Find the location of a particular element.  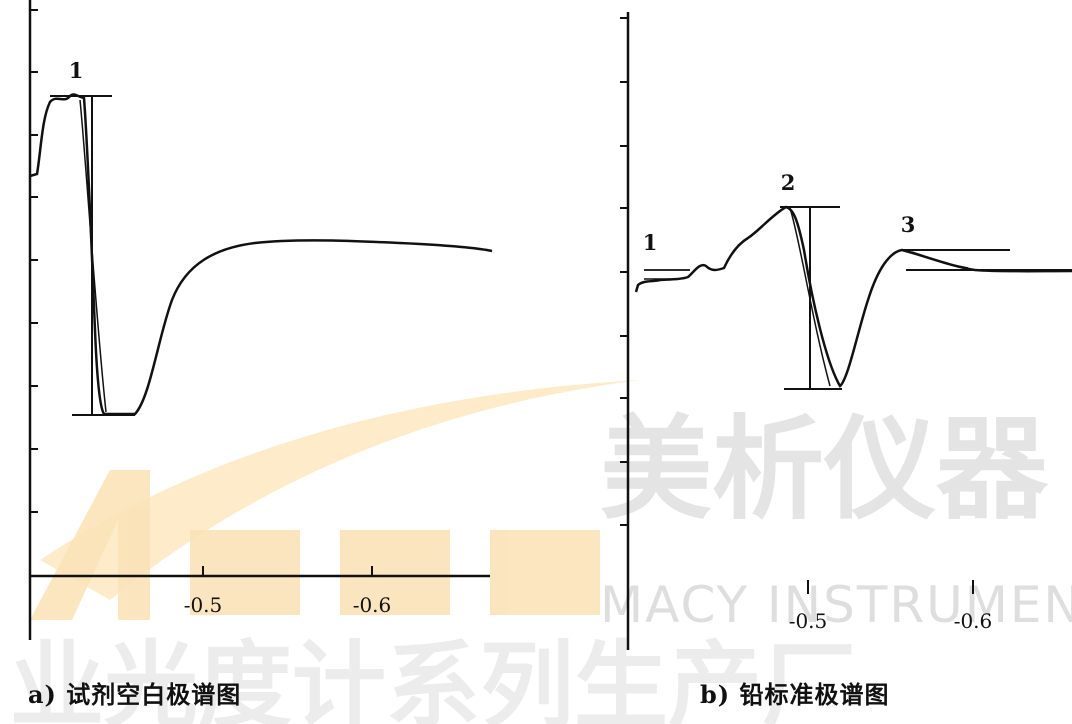

panel-a-x-tick-label: -0.5 is located at coordinates (203, 605).